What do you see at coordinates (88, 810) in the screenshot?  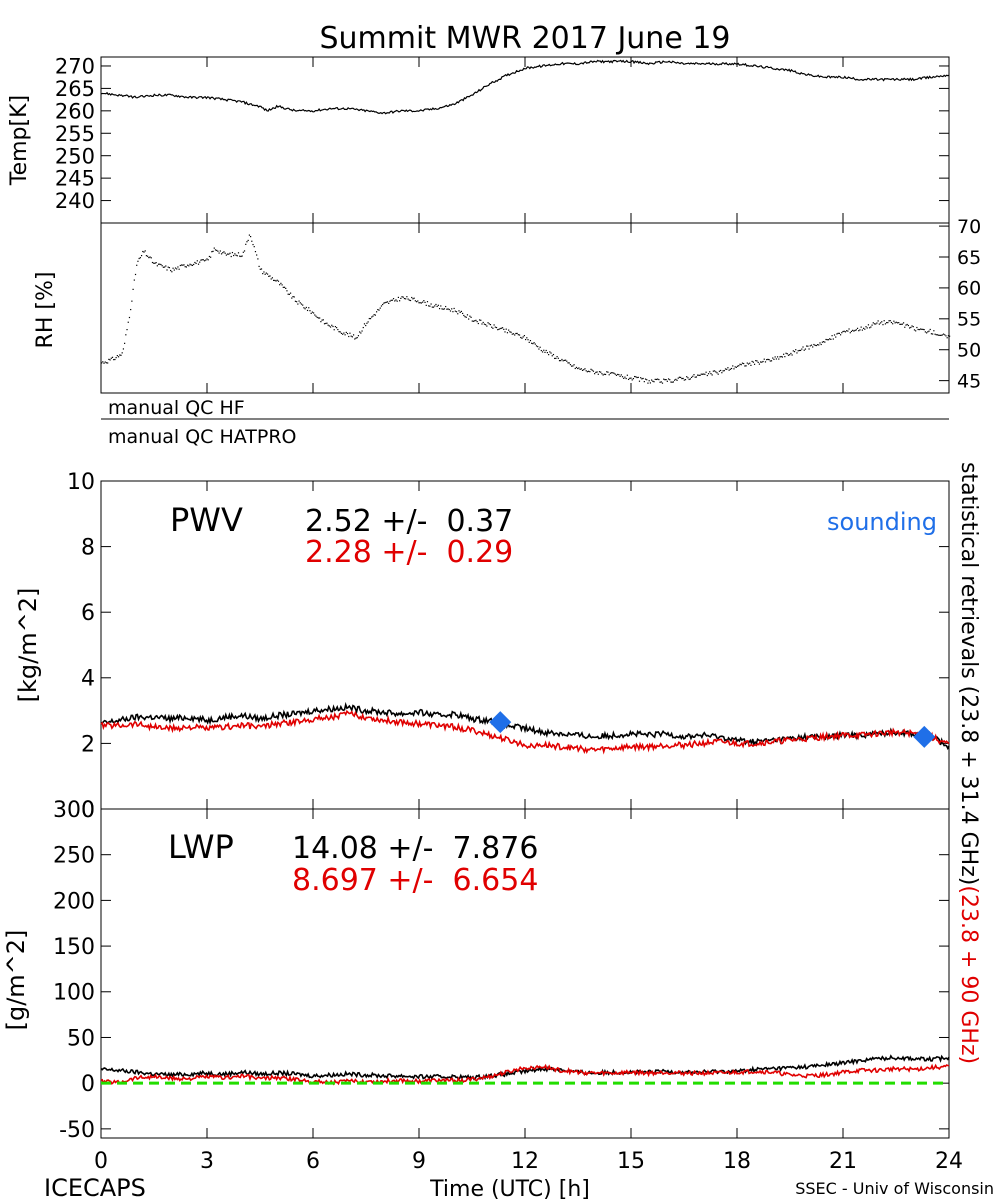 I see `pwv-ytick-label: 0` at bounding box center [88, 810].